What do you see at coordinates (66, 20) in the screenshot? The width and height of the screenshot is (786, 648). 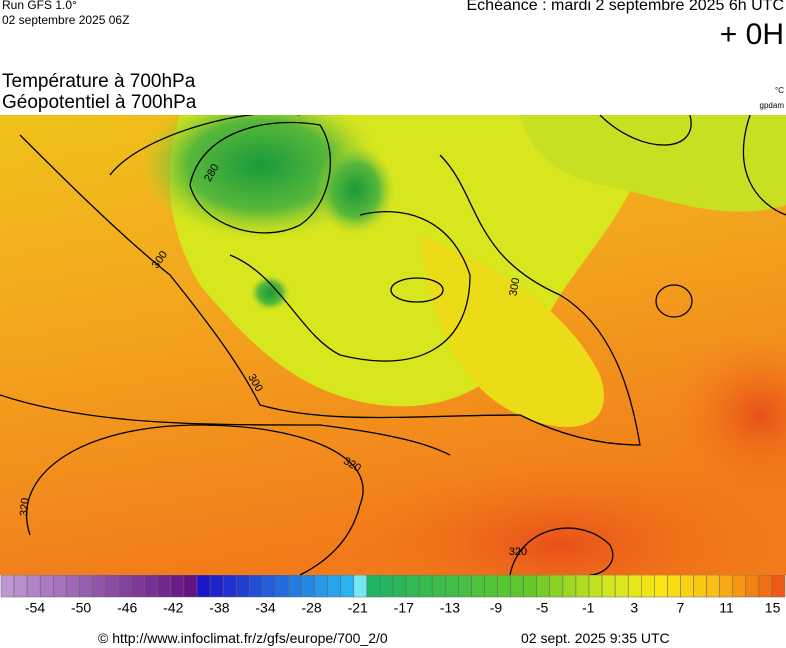 I see `run-date: 02 septembre 2025 06Z` at bounding box center [66, 20].